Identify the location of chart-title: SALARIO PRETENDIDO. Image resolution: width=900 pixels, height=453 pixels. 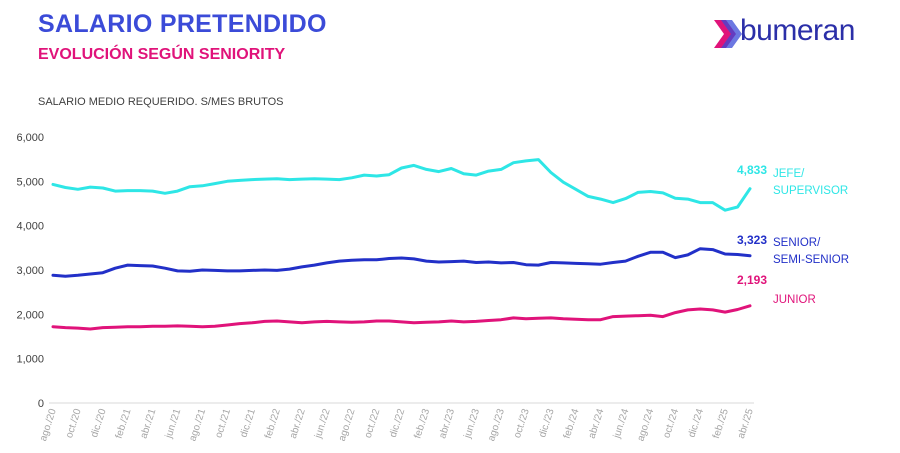
(182, 24).